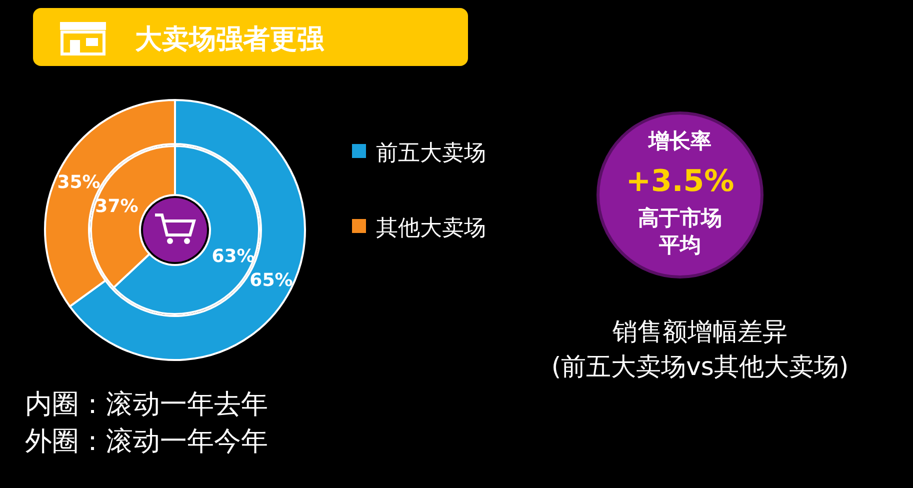 The image size is (913, 488). Describe the element at coordinates (700, 366) in the screenshot. I see `text: (前五大卖场vs其他大卖场)` at that location.